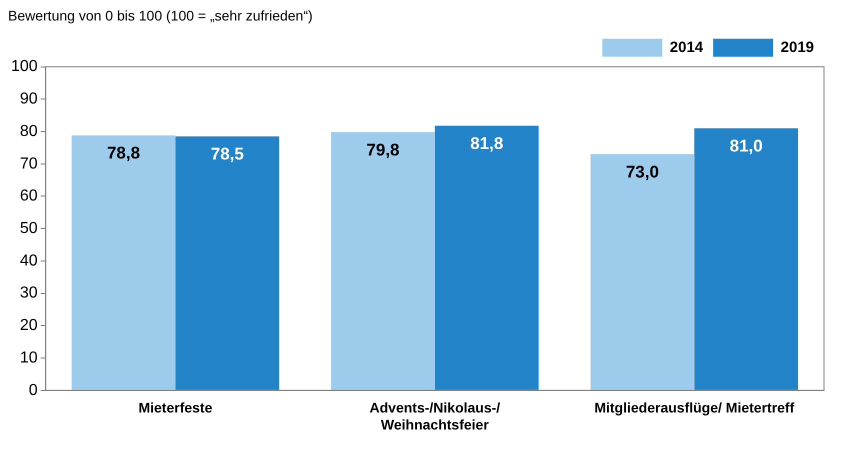 This screenshot has height=452, width=844. What do you see at coordinates (29, 99) in the screenshot?
I see `y-tick-label: 90` at bounding box center [29, 99].